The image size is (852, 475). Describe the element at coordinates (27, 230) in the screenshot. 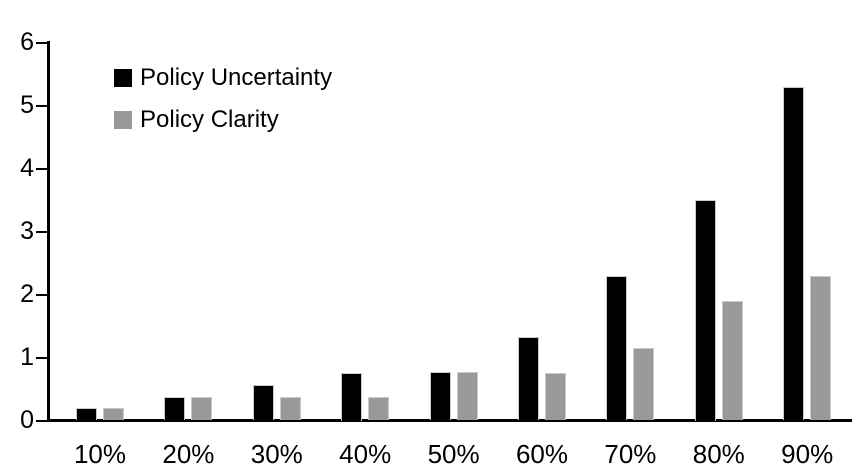

I see `y-axis-label: 3` at that location.